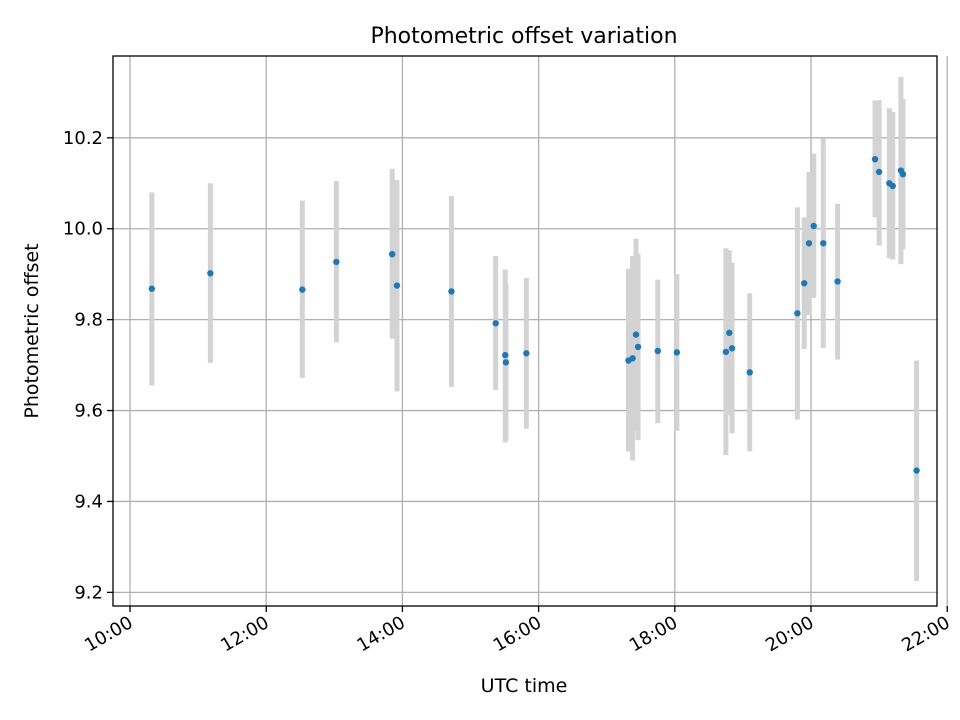  Describe the element at coordinates (524, 686) in the screenshot. I see `x-axis-title: UTC time` at that location.